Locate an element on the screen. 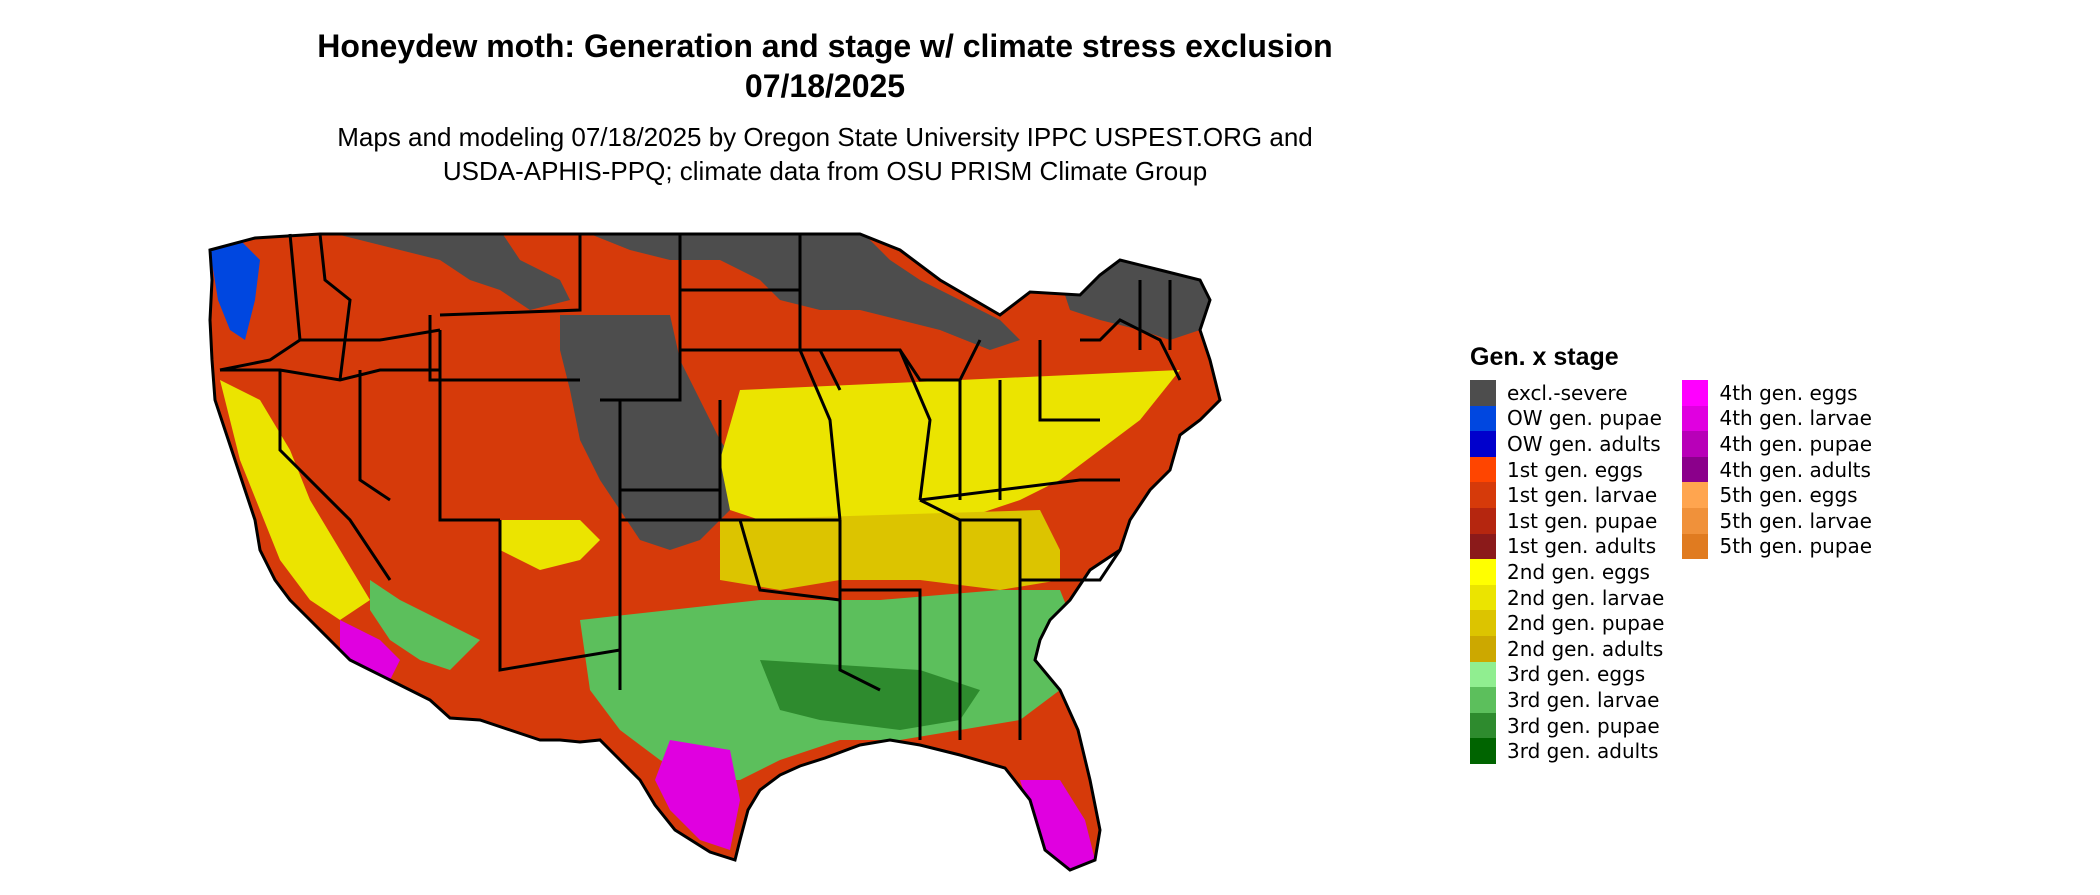 The height and width of the screenshot is (895, 2100). border-id-west is located at coordinates (335, 307).